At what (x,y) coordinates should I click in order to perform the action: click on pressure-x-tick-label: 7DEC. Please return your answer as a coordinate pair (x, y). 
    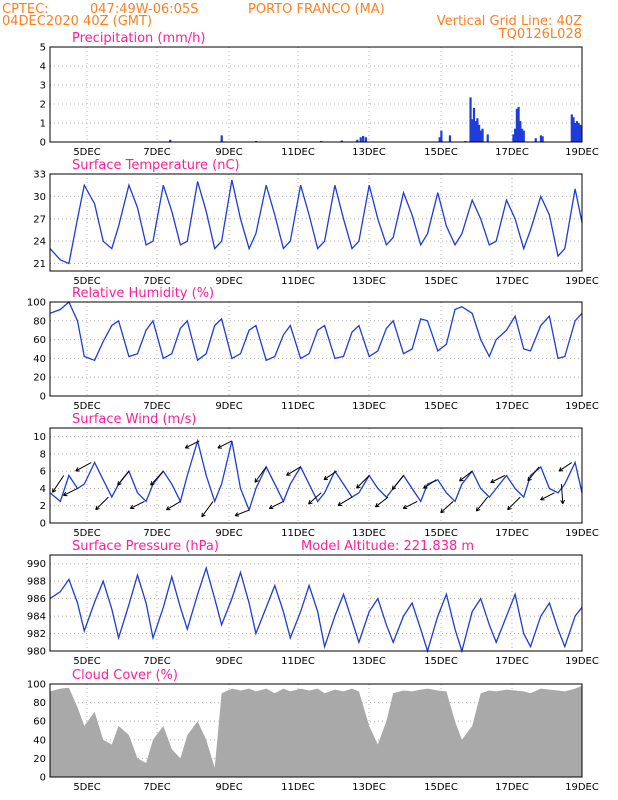
    Looking at the image, I should click on (156, 661).